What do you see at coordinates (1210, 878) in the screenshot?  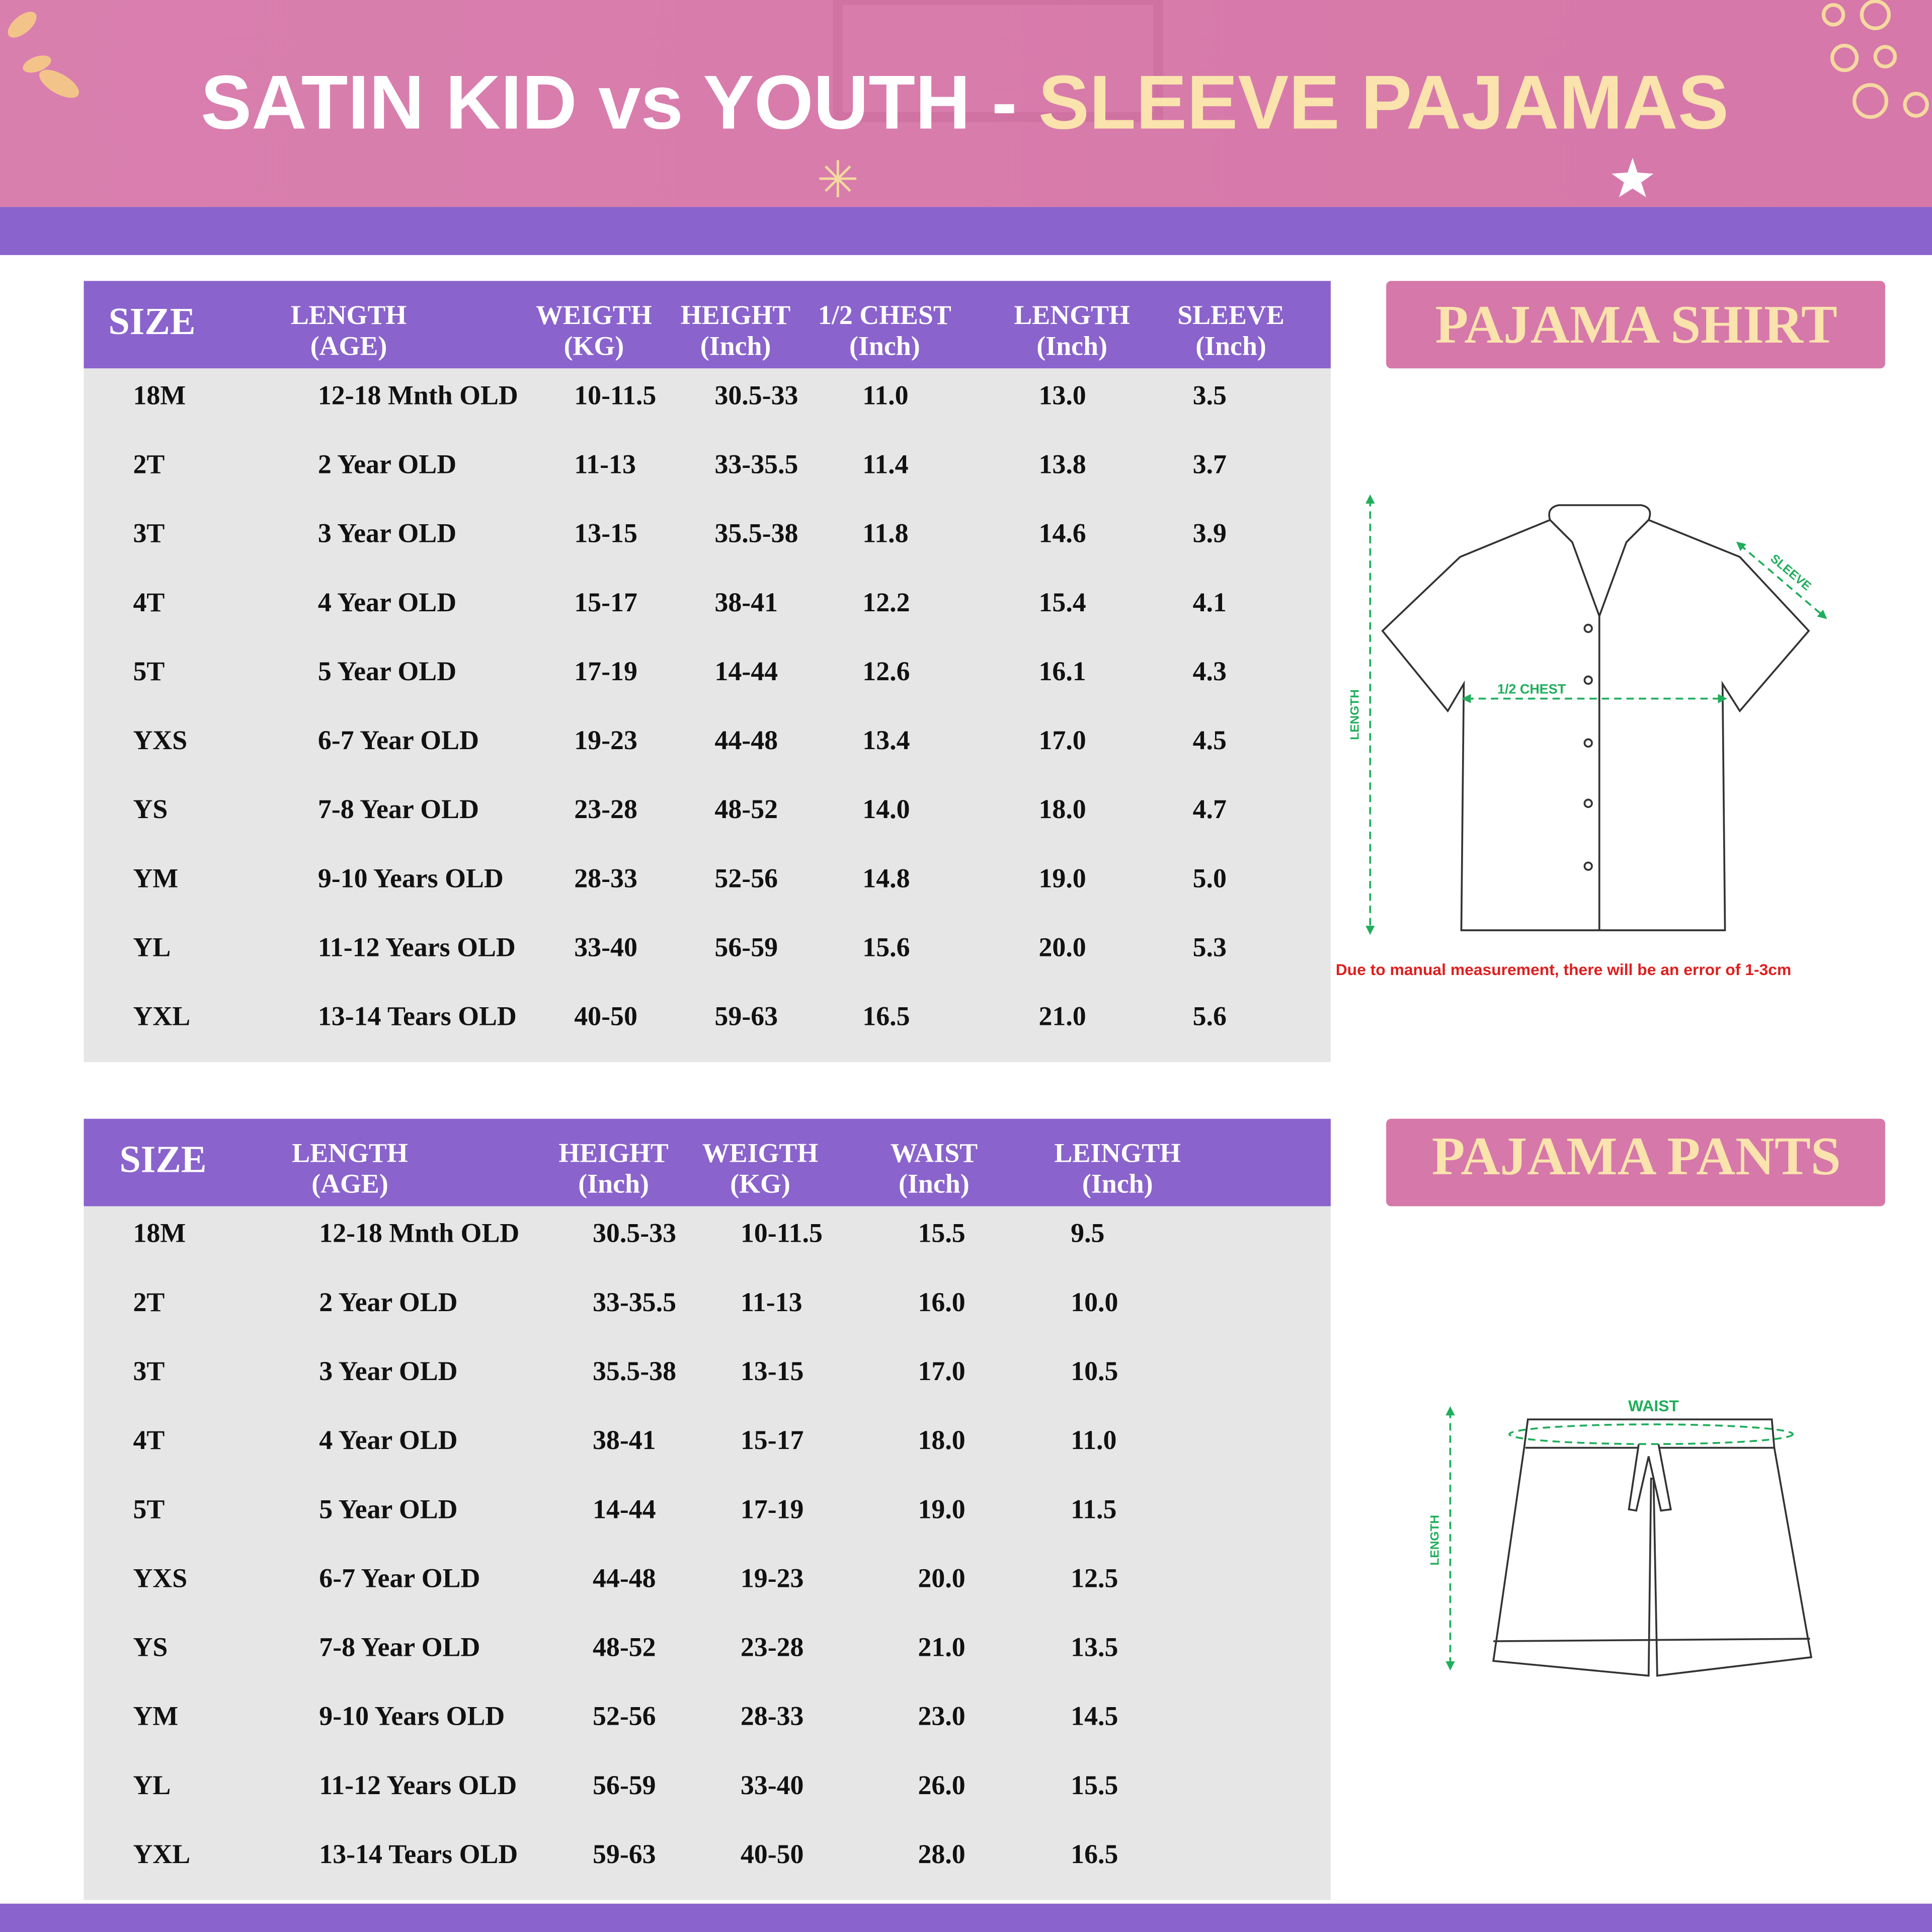 I see `table-cell: 5.0` at bounding box center [1210, 878].